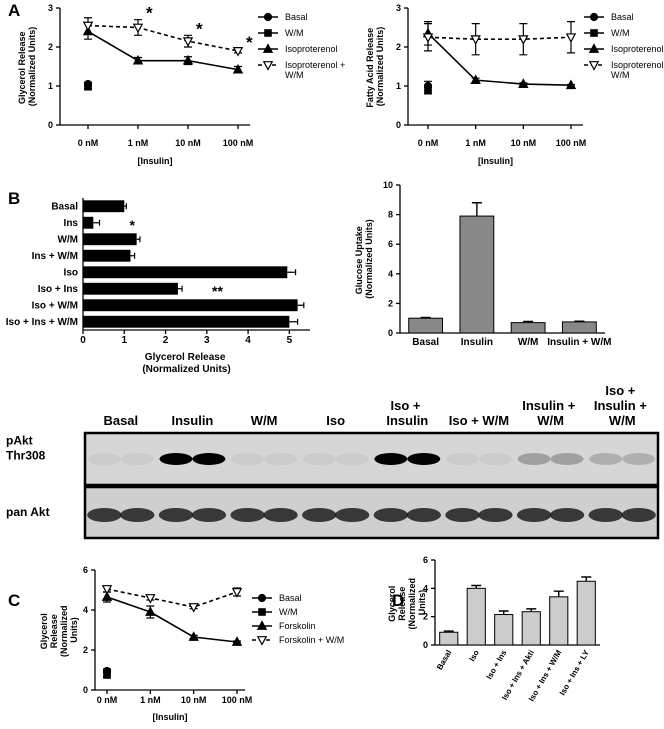  What do you see at coordinates (248, 340) in the screenshot?
I see `x-tick-label: 4` at bounding box center [248, 340].